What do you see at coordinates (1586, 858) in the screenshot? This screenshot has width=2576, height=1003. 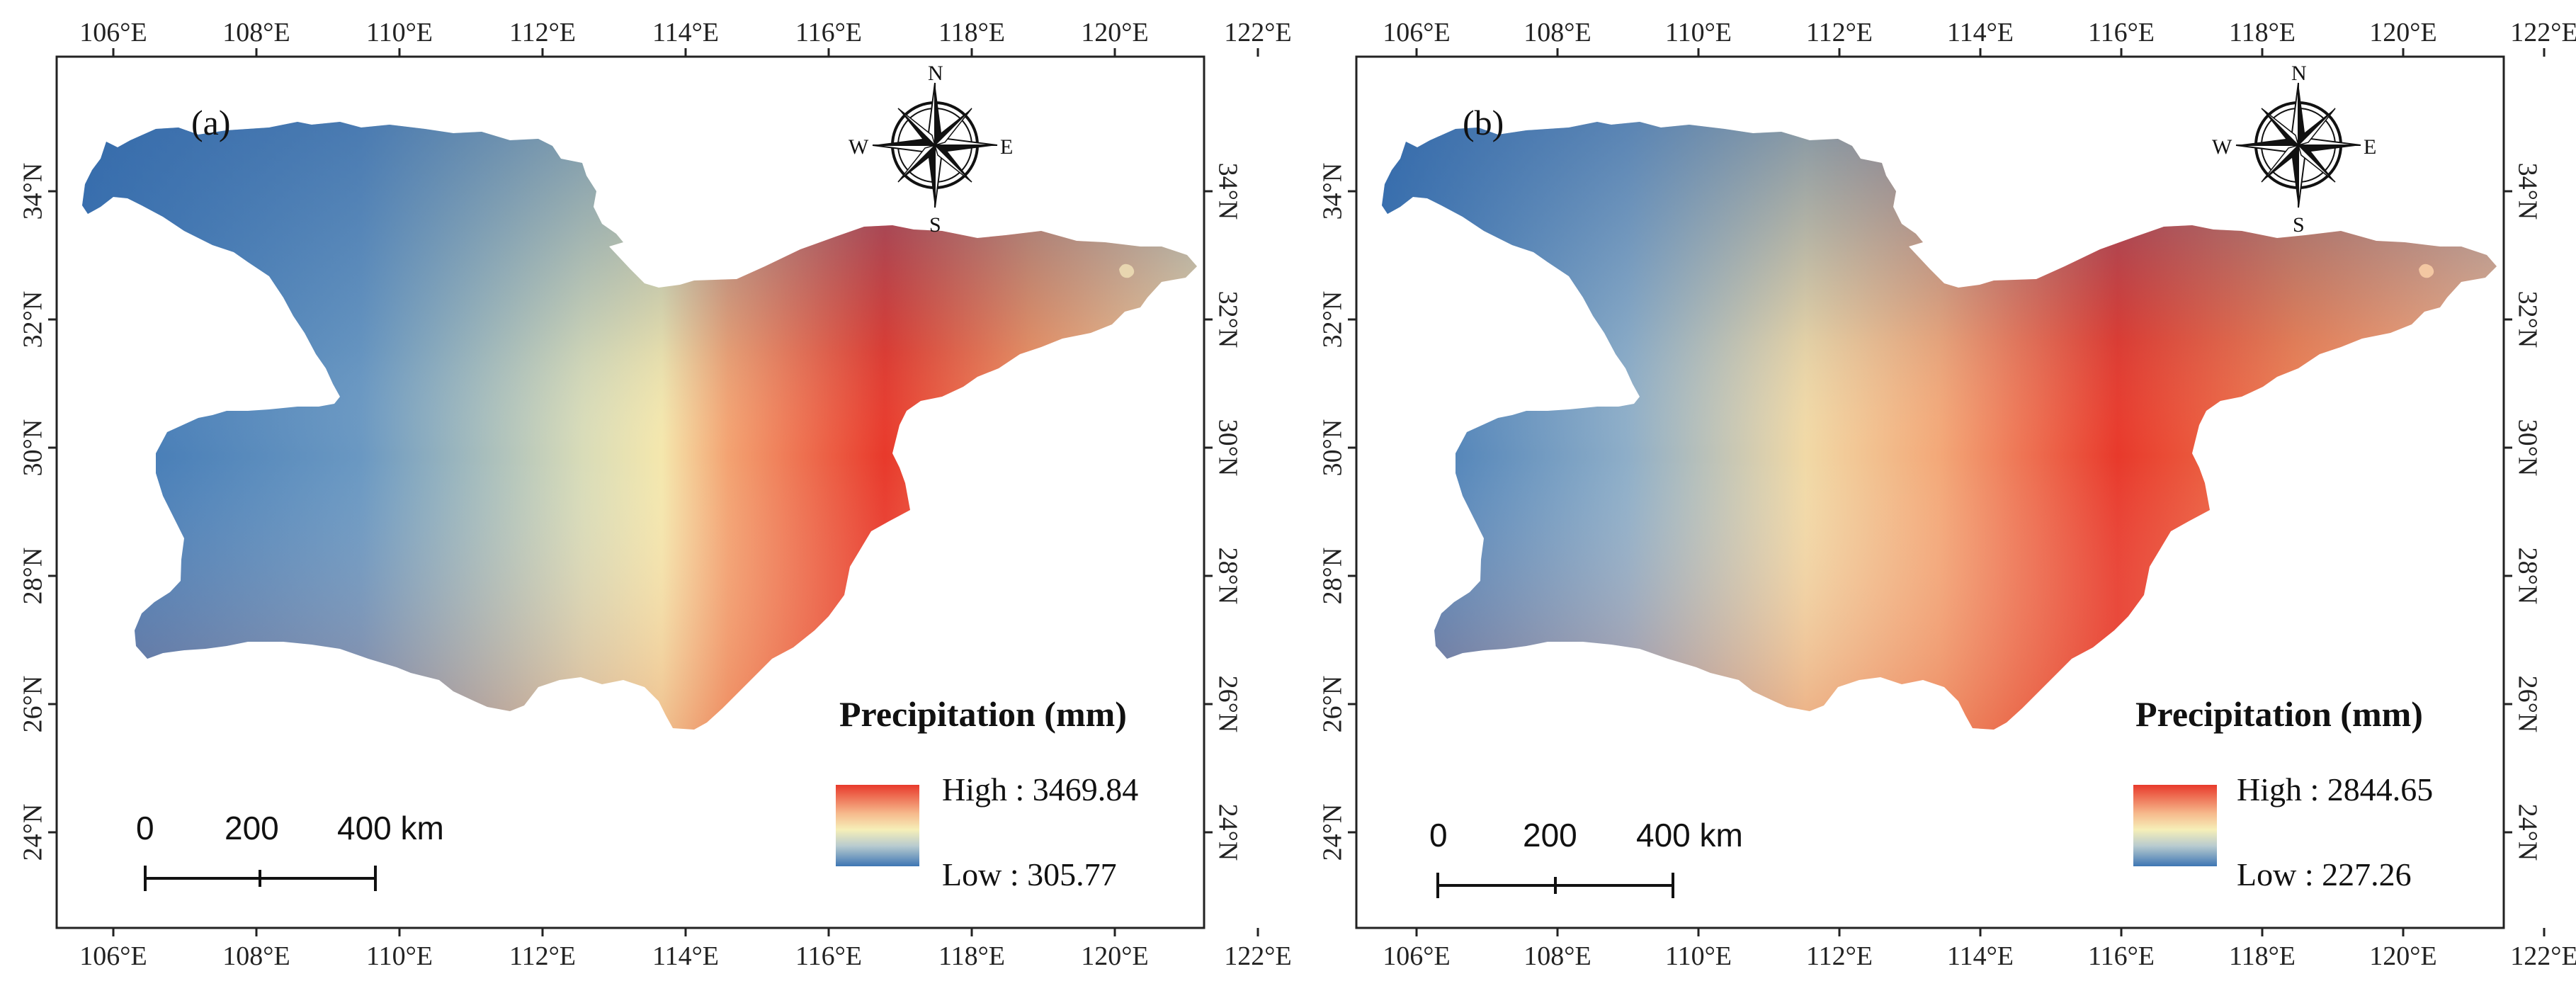 I see `panel-b-scale-bar: 0 200 400 km` at bounding box center [1586, 858].